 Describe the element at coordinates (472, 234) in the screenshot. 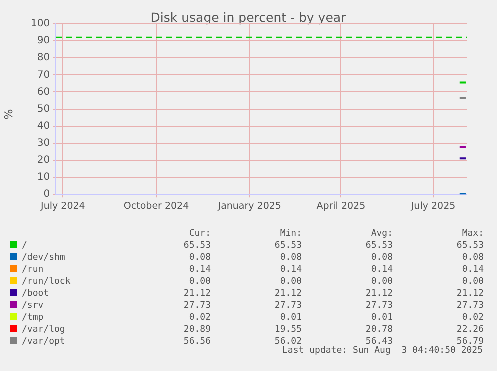

I see `text: Max:` at that location.